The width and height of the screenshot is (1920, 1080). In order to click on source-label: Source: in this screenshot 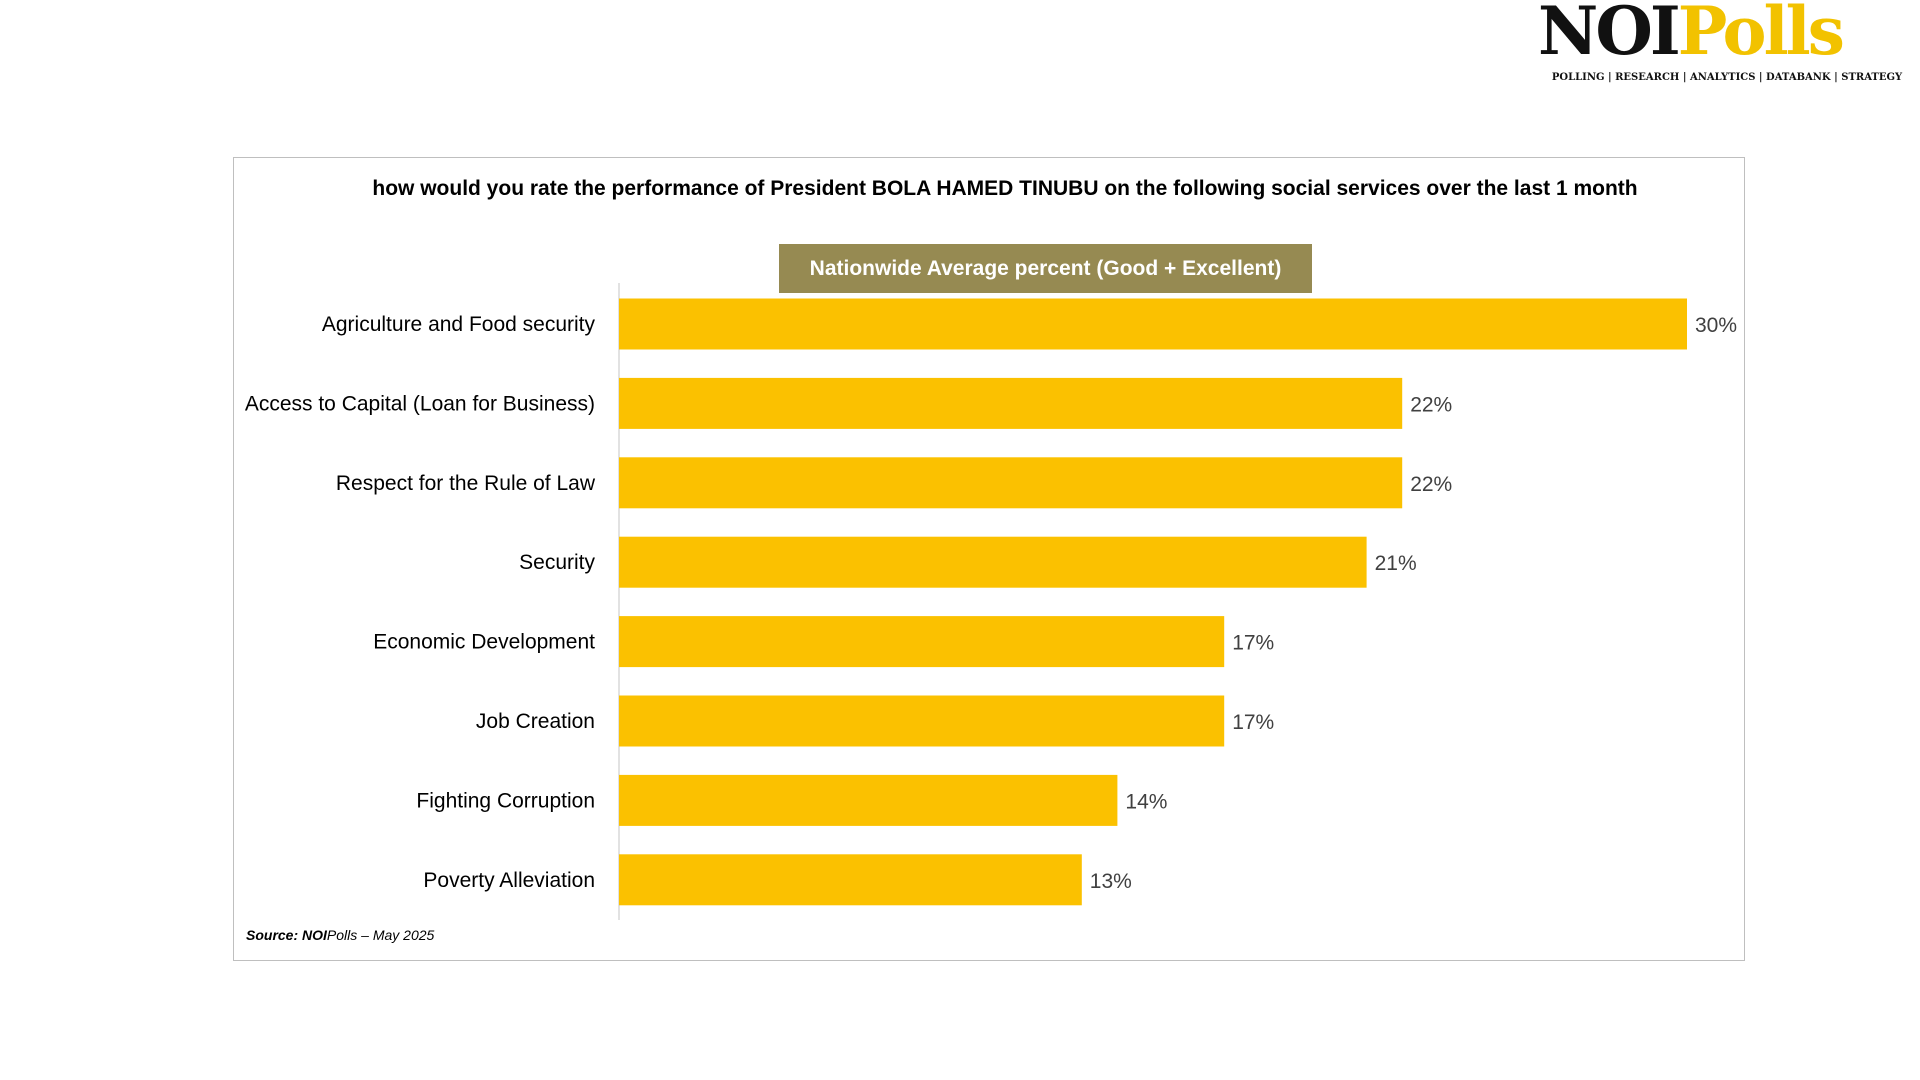, I will do `click(272, 935)`.